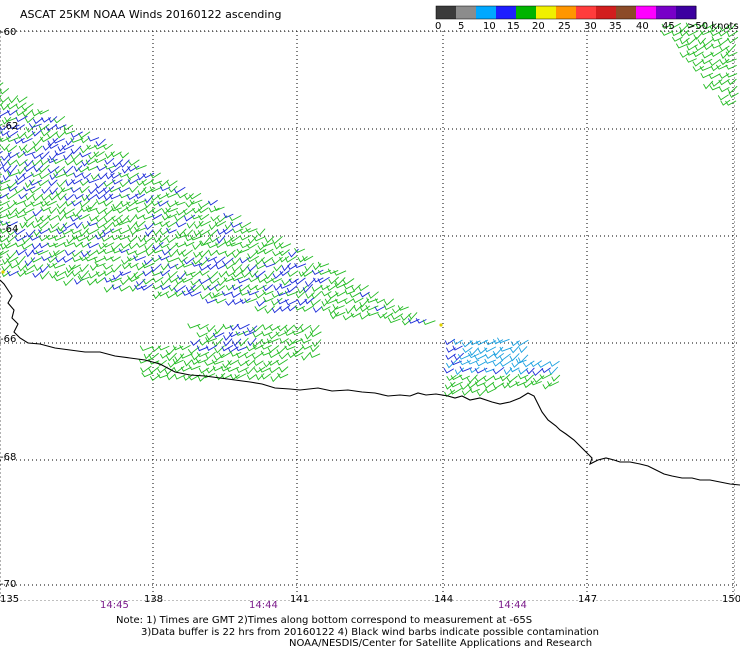 Image resolution: width=740 pixels, height=650 pixels. Describe the element at coordinates (566, 12) in the screenshot. I see `colorbar-frame` at that location.